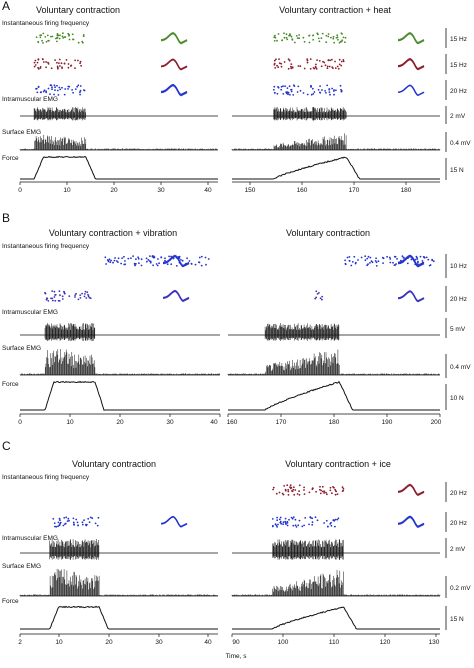 The width and height of the screenshot is (474, 668). What do you see at coordinates (283, 642) in the screenshot?
I see `tick-label: 100` at bounding box center [283, 642].